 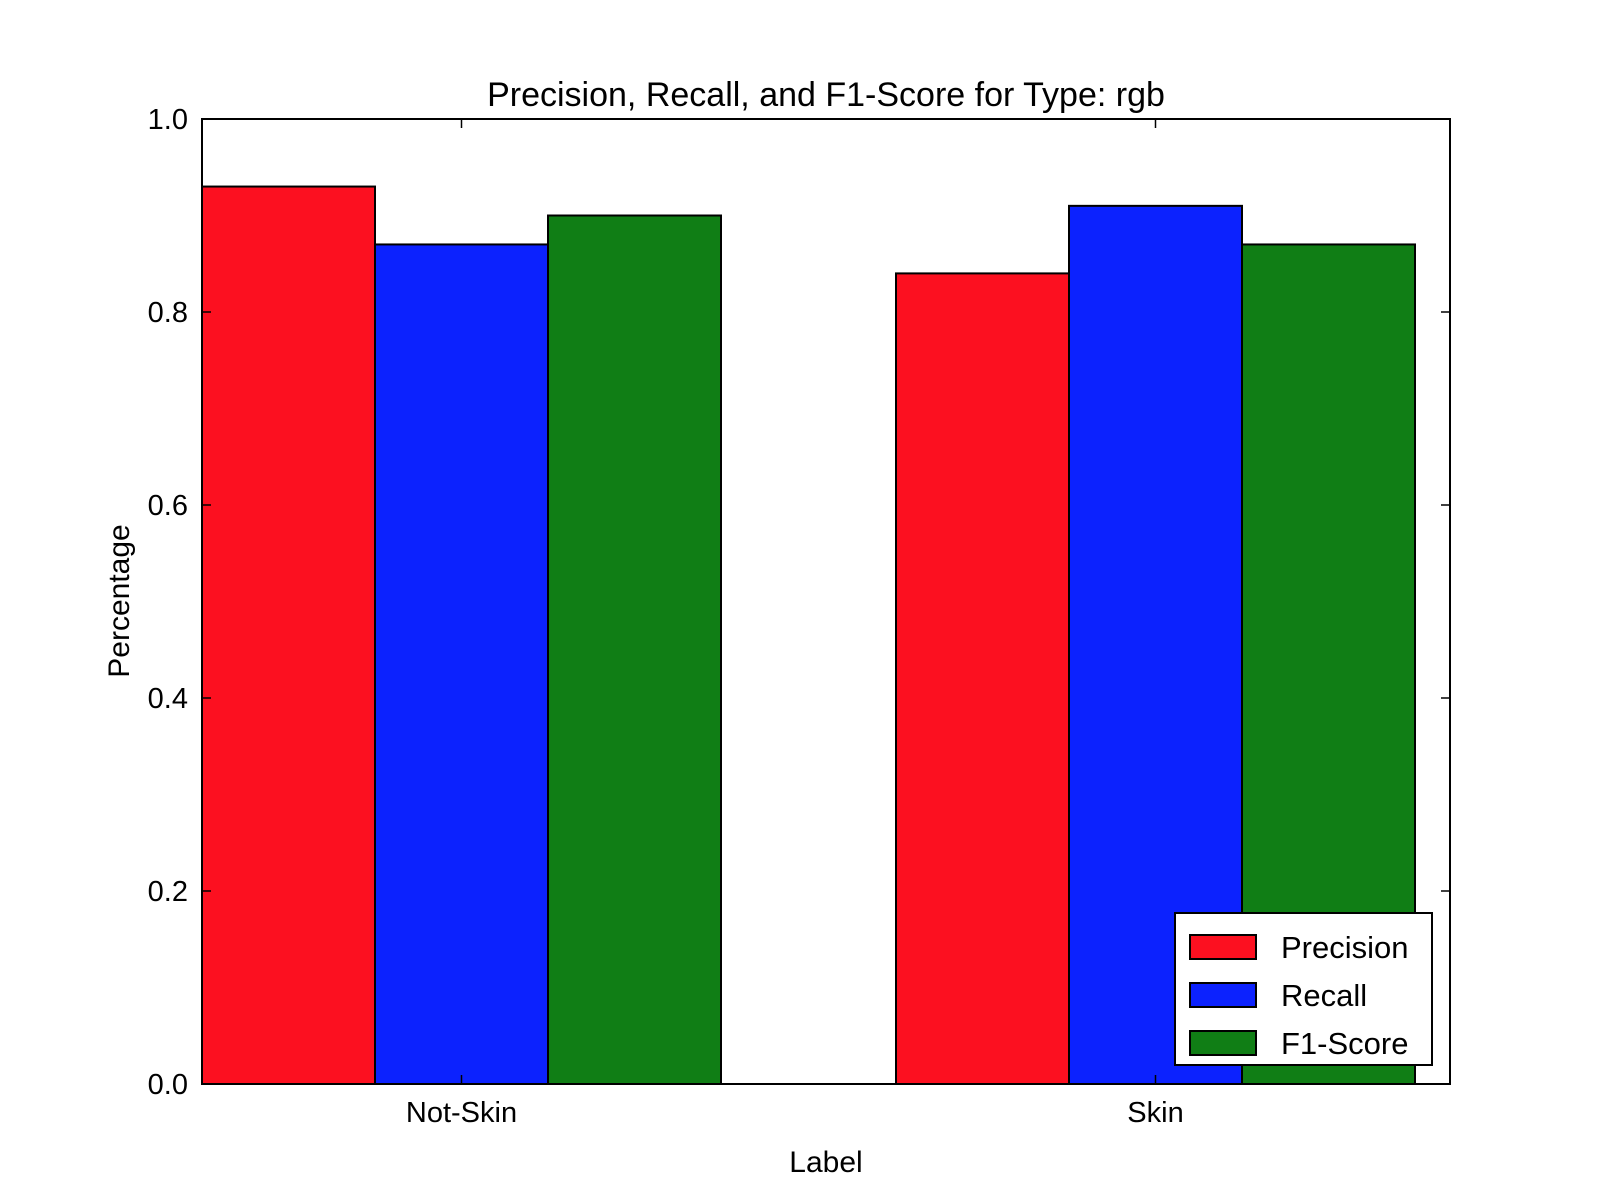 I want to click on x-tick-label-skin: Skin, so click(x=1155, y=1113).